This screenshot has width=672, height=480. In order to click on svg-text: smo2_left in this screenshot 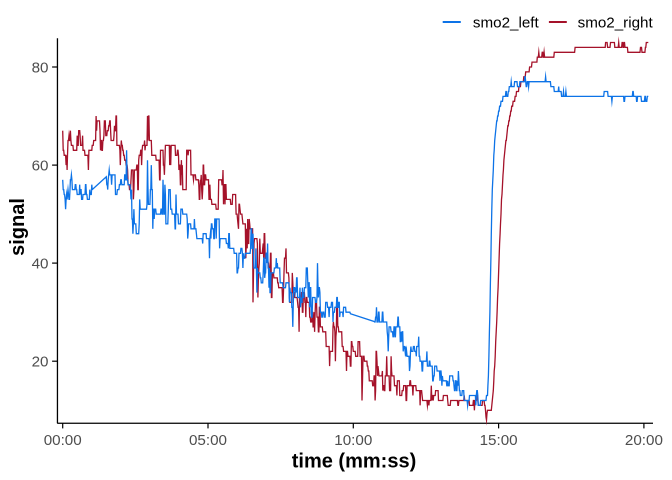, I will do `click(506, 23)`.